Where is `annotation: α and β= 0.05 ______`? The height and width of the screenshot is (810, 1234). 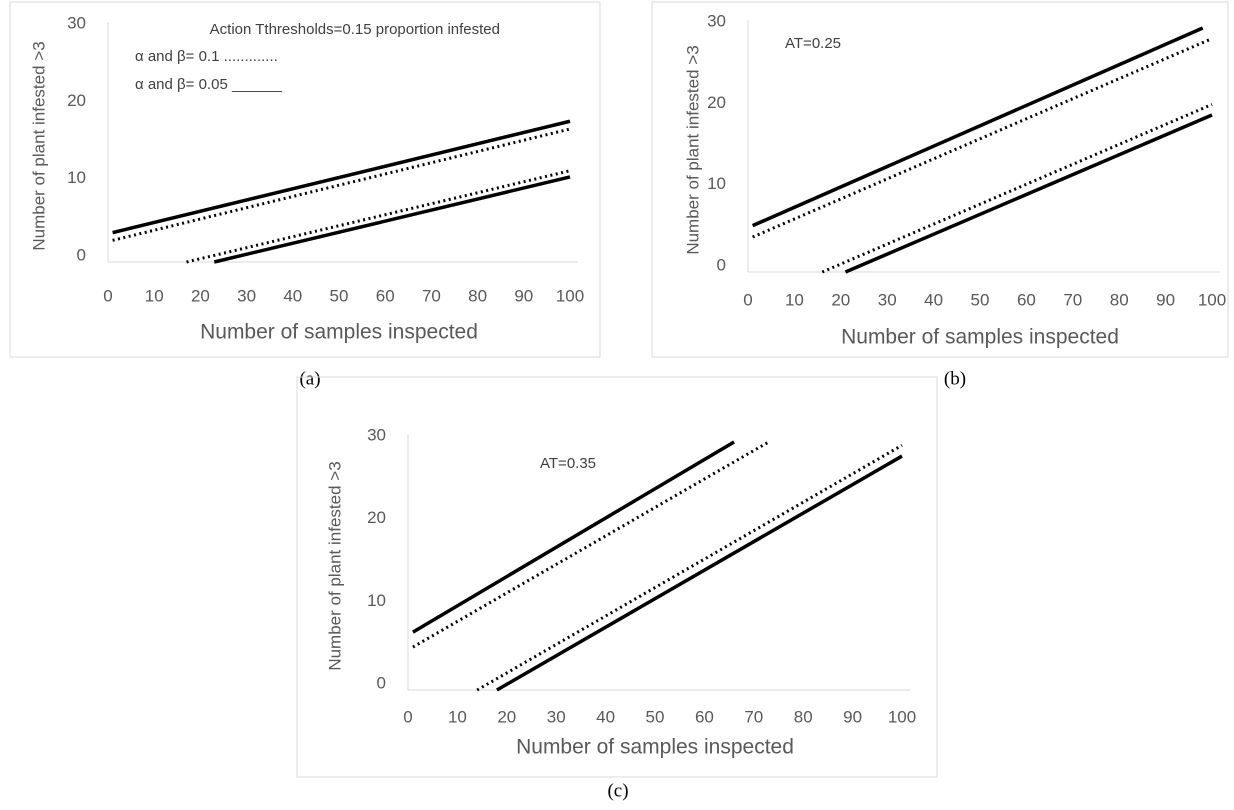 annotation: α and β= 0.05 ______ is located at coordinates (209, 84).